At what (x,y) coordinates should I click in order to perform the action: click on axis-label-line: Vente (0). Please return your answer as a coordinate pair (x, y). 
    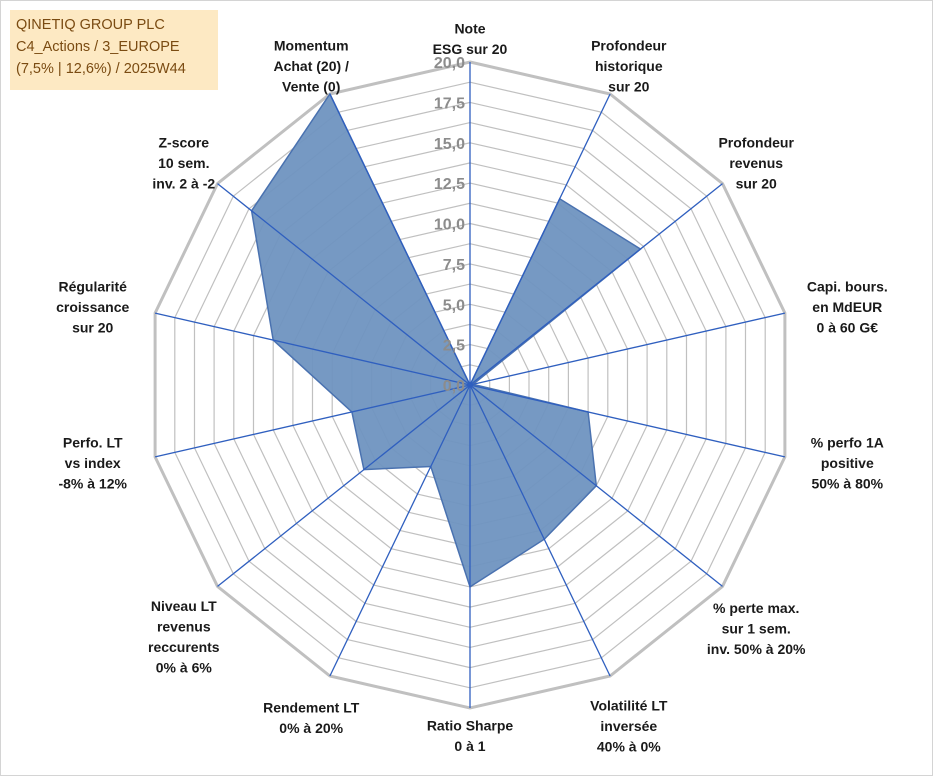
    Looking at the image, I should click on (311, 86).